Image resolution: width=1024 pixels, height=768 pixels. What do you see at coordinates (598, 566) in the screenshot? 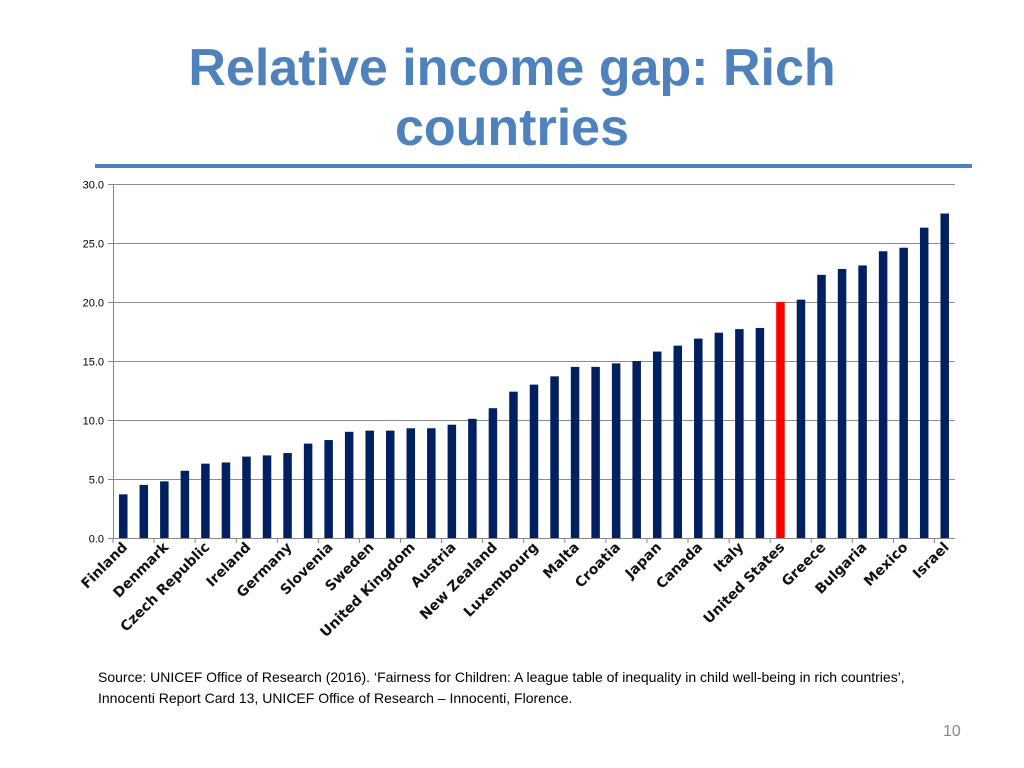
I see `x-tick-label: Croatia` at bounding box center [598, 566].